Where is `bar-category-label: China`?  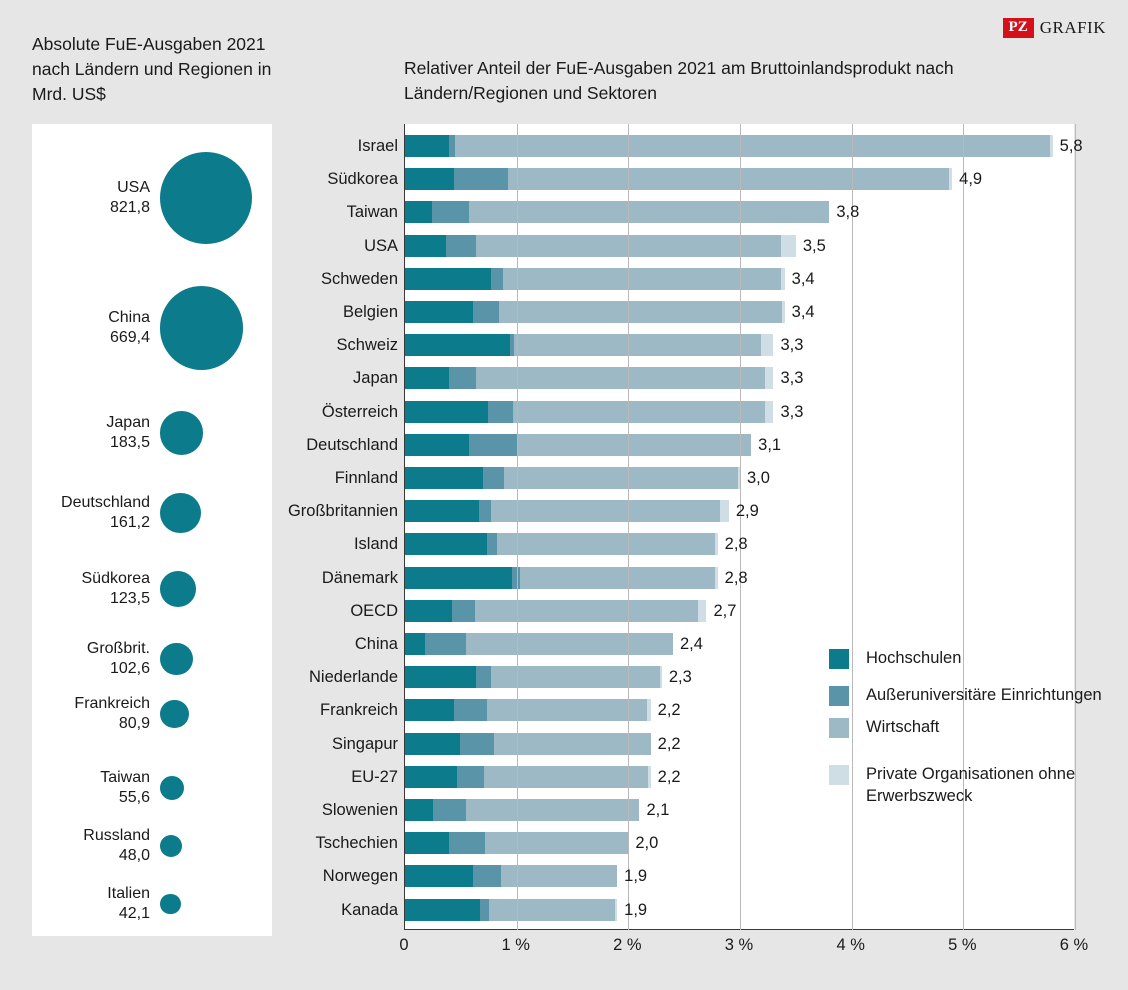 bar-category-label: China is located at coordinates (376, 644).